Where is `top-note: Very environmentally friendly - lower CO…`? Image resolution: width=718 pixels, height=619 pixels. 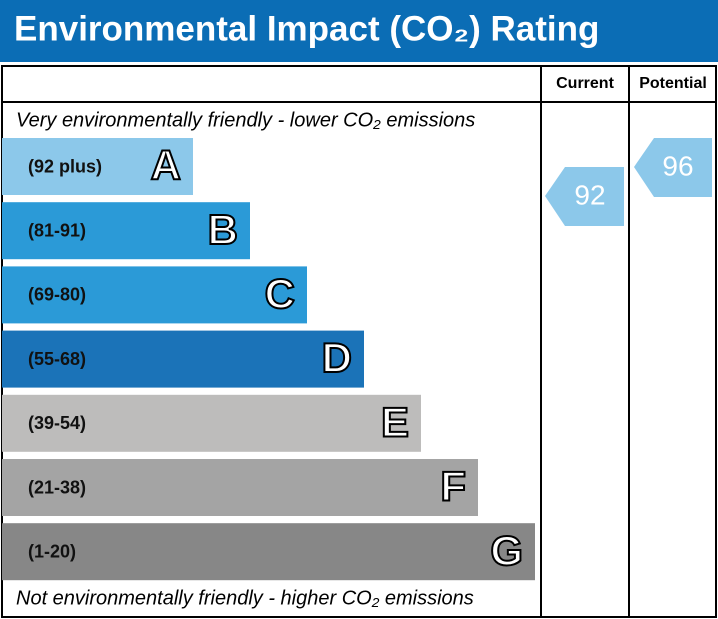 top-note: Very environmentally friendly - lower CO… is located at coordinates (245, 120).